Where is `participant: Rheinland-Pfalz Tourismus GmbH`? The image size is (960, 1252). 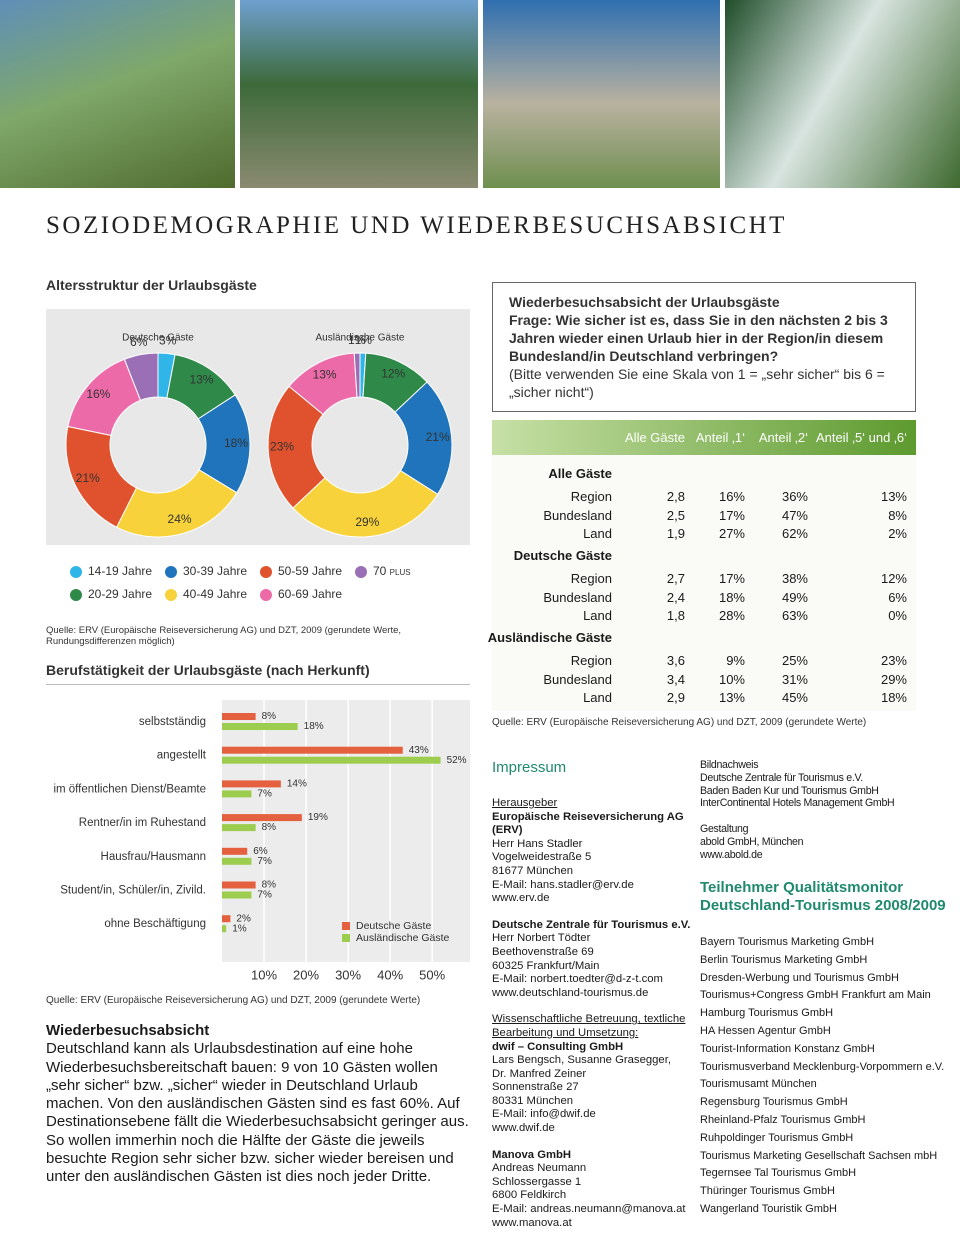
participant: Rheinland-Pfalz Tourismus GmbH is located at coordinates (783, 1119).